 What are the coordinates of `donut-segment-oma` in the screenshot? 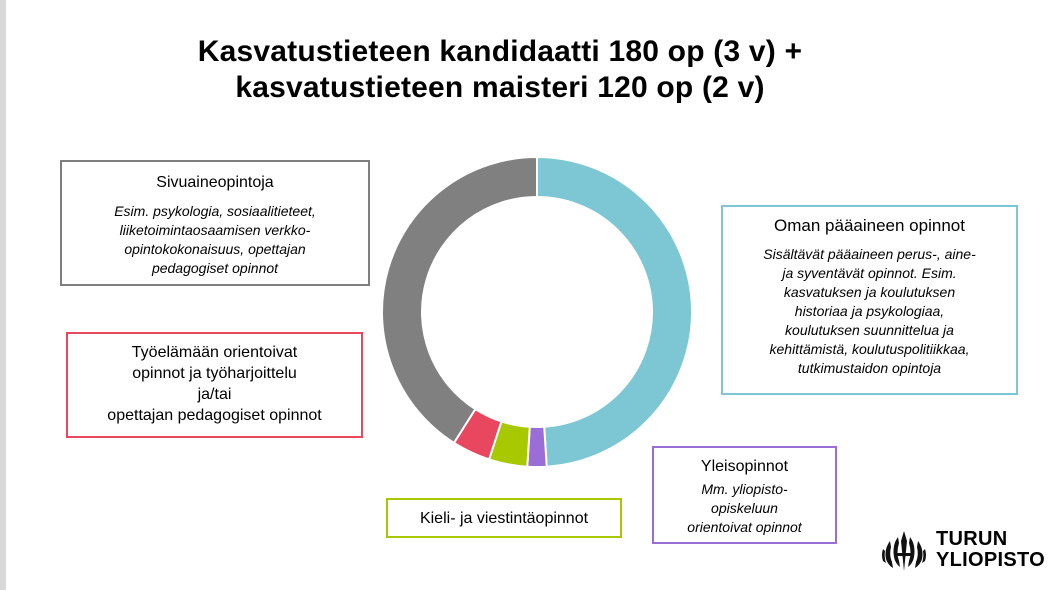 It's located at (614, 311).